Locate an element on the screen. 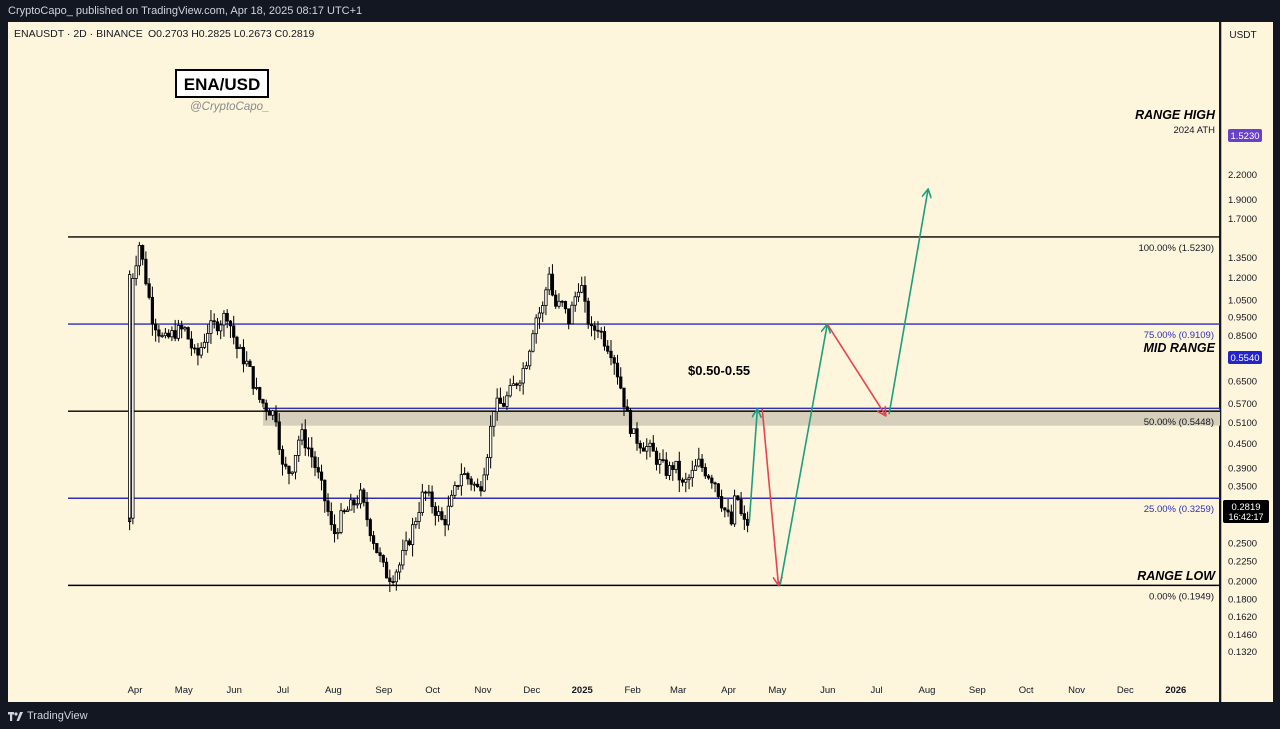  range-high-badge-text: 1.5230 is located at coordinates (1244, 136).